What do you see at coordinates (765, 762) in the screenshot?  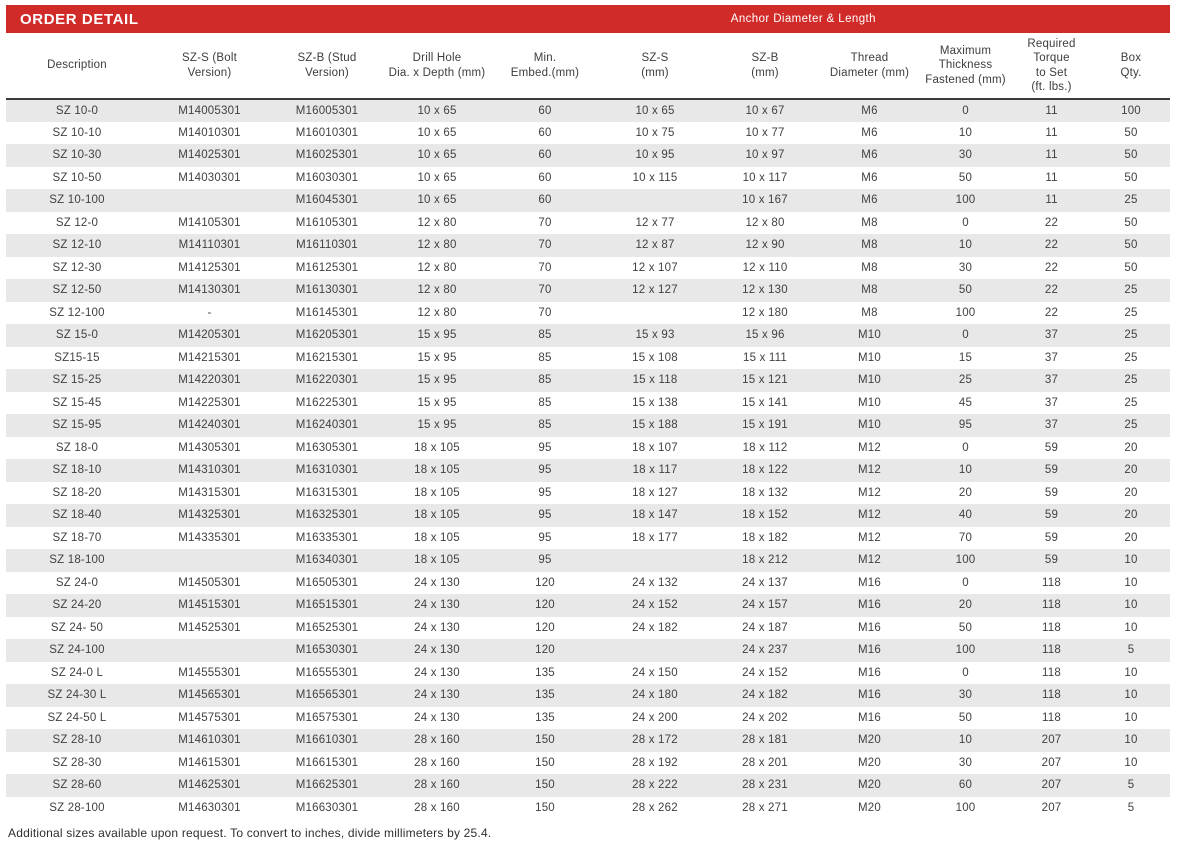 I see `table-cell: 28 x 201` at bounding box center [765, 762].